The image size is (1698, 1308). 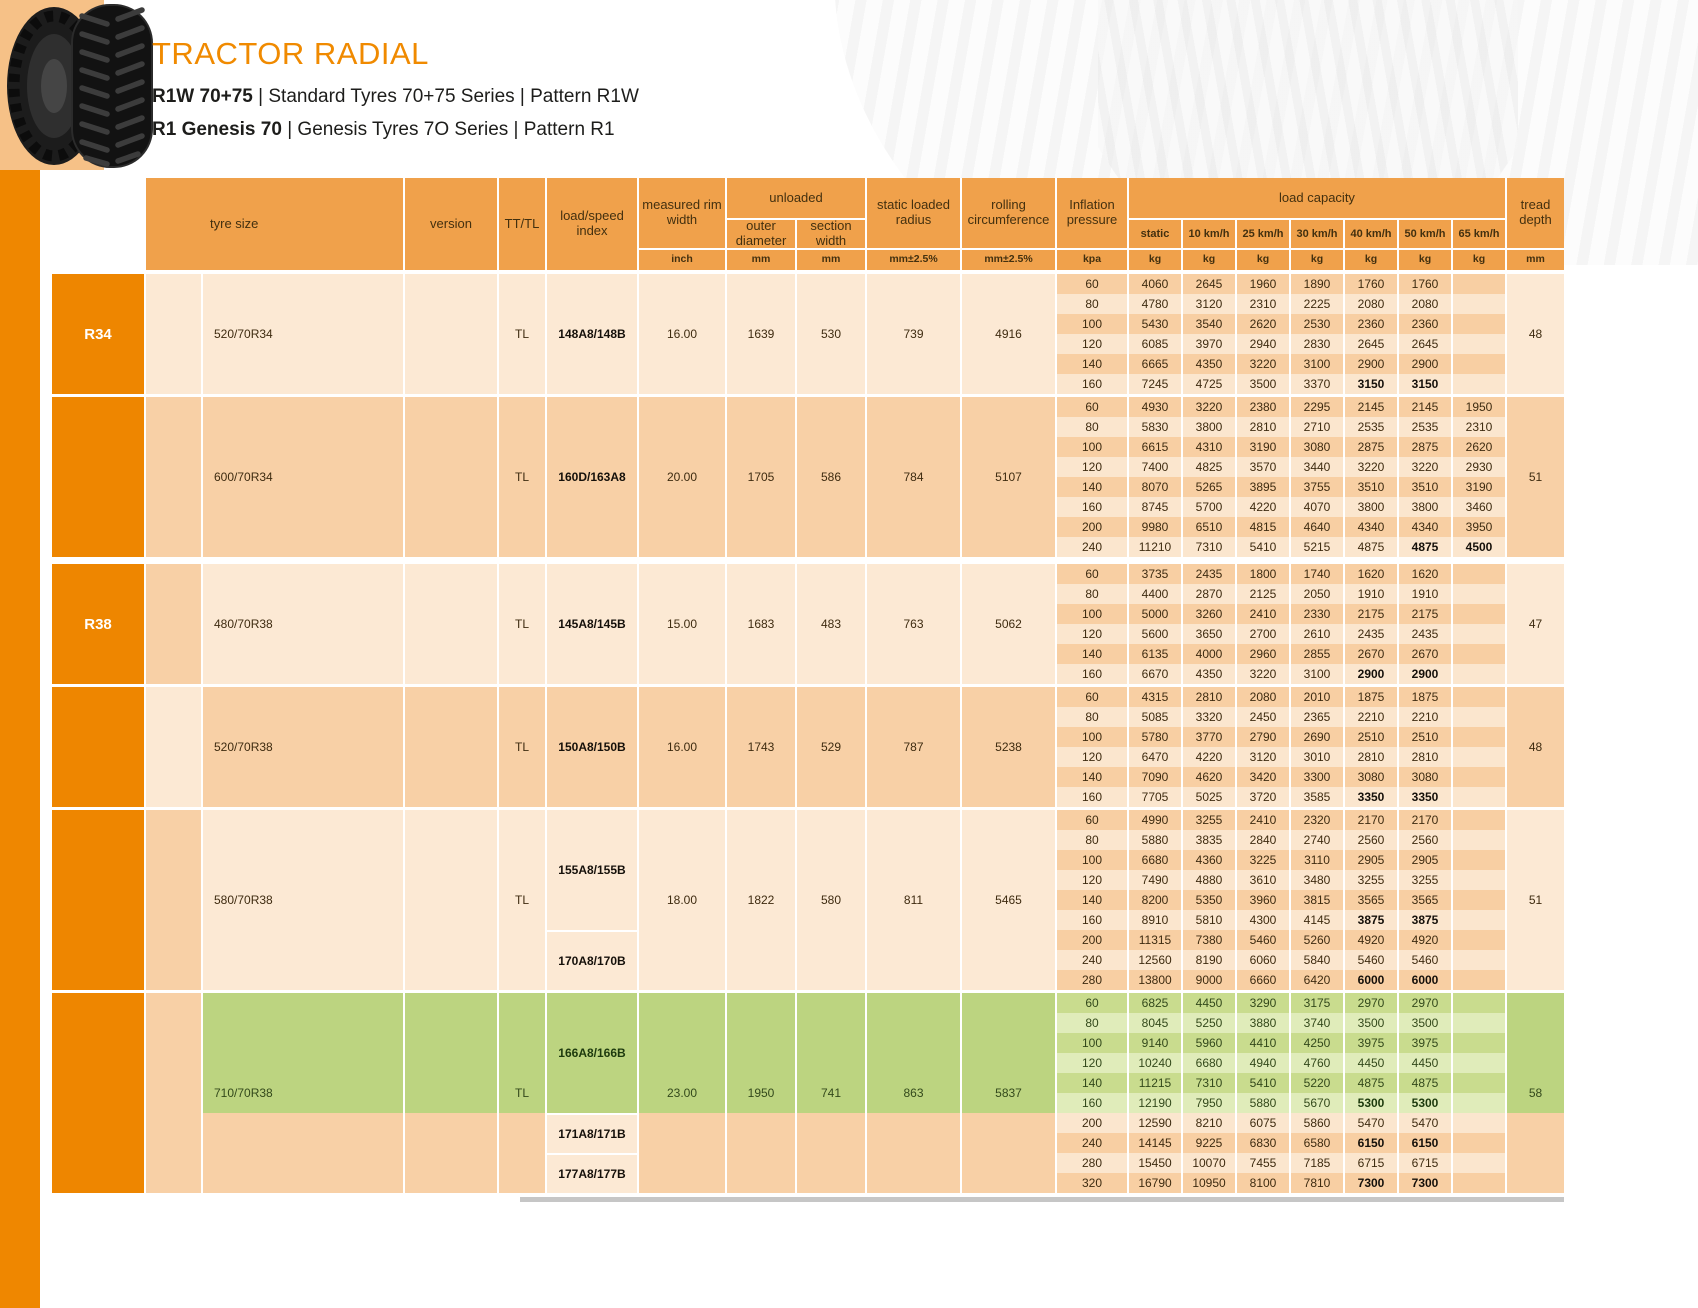 I want to click on tread-depth-cell: 47, so click(x=1535, y=624).